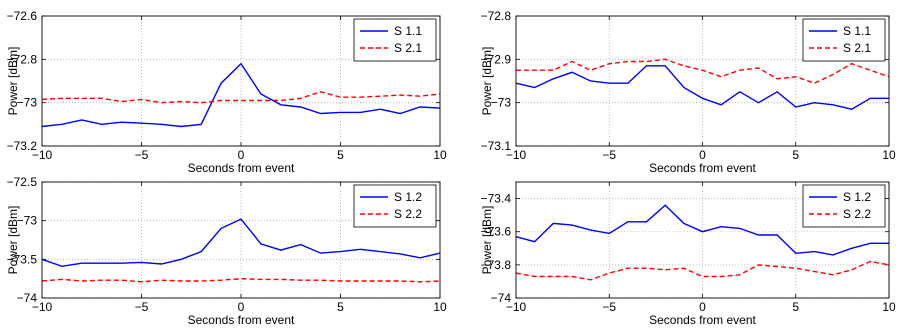 The height and width of the screenshot is (334, 899). Describe the element at coordinates (22, 146) in the screenshot. I see `y-tick-label: −73.2` at that location.